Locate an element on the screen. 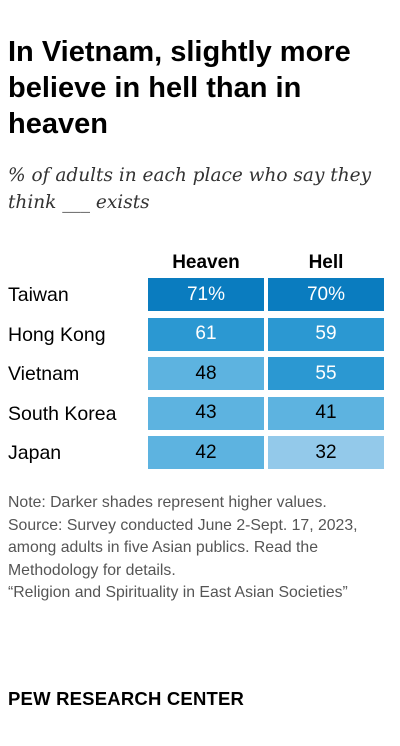 The width and height of the screenshot is (400, 746). row-label-south-korea: South Korea is located at coordinates (62, 413).